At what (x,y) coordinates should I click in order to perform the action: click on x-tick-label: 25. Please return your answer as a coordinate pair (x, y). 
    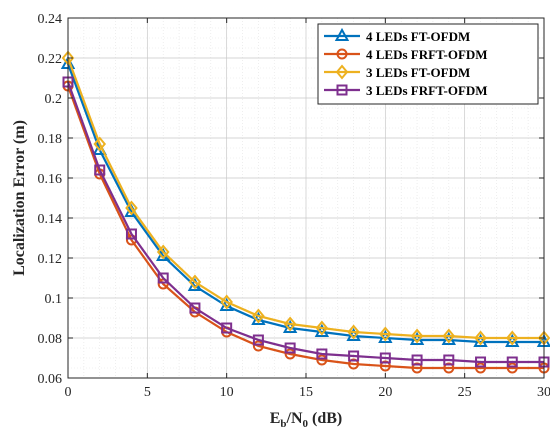
    Looking at the image, I should click on (465, 392).